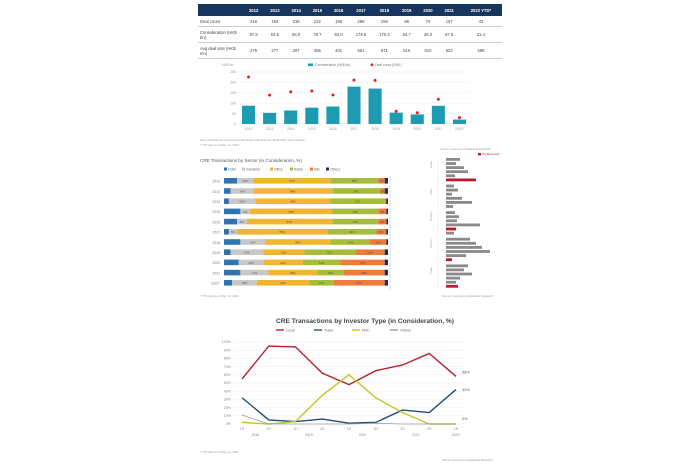 The image size is (700, 466). I want to click on y-axis-label: HK$ bn, so click(227, 65).